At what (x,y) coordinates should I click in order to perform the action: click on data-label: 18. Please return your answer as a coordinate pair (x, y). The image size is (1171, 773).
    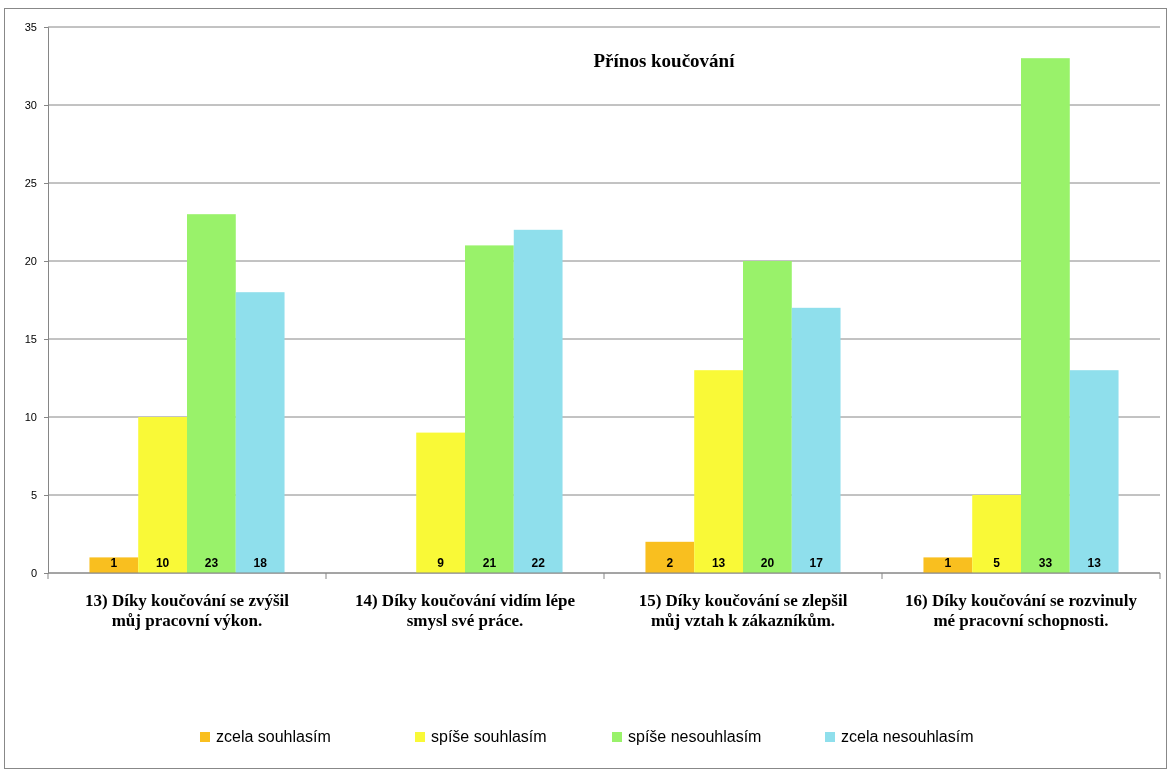
    Looking at the image, I should click on (260, 563).